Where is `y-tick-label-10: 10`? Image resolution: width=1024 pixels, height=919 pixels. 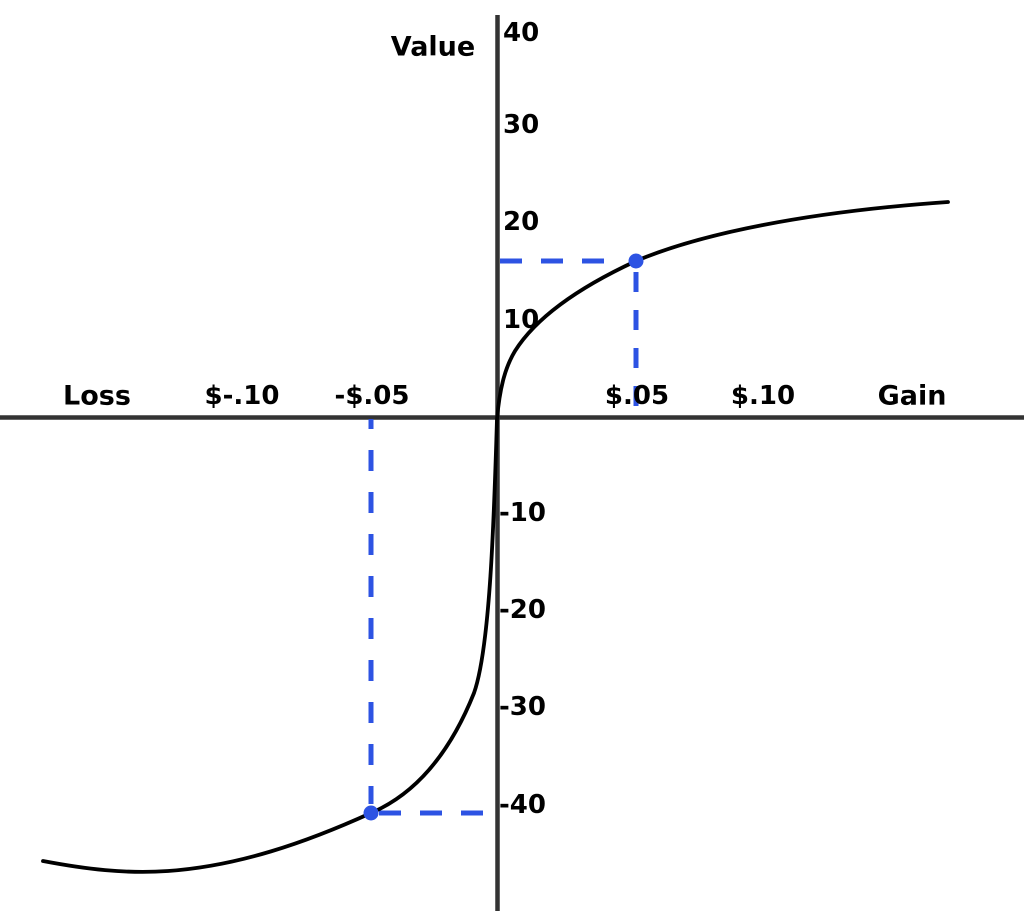
y-tick-label-10: 10 is located at coordinates (521, 320).